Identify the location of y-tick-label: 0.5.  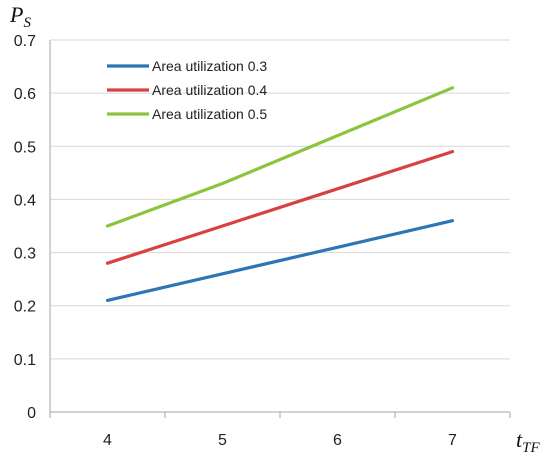
(25, 147).